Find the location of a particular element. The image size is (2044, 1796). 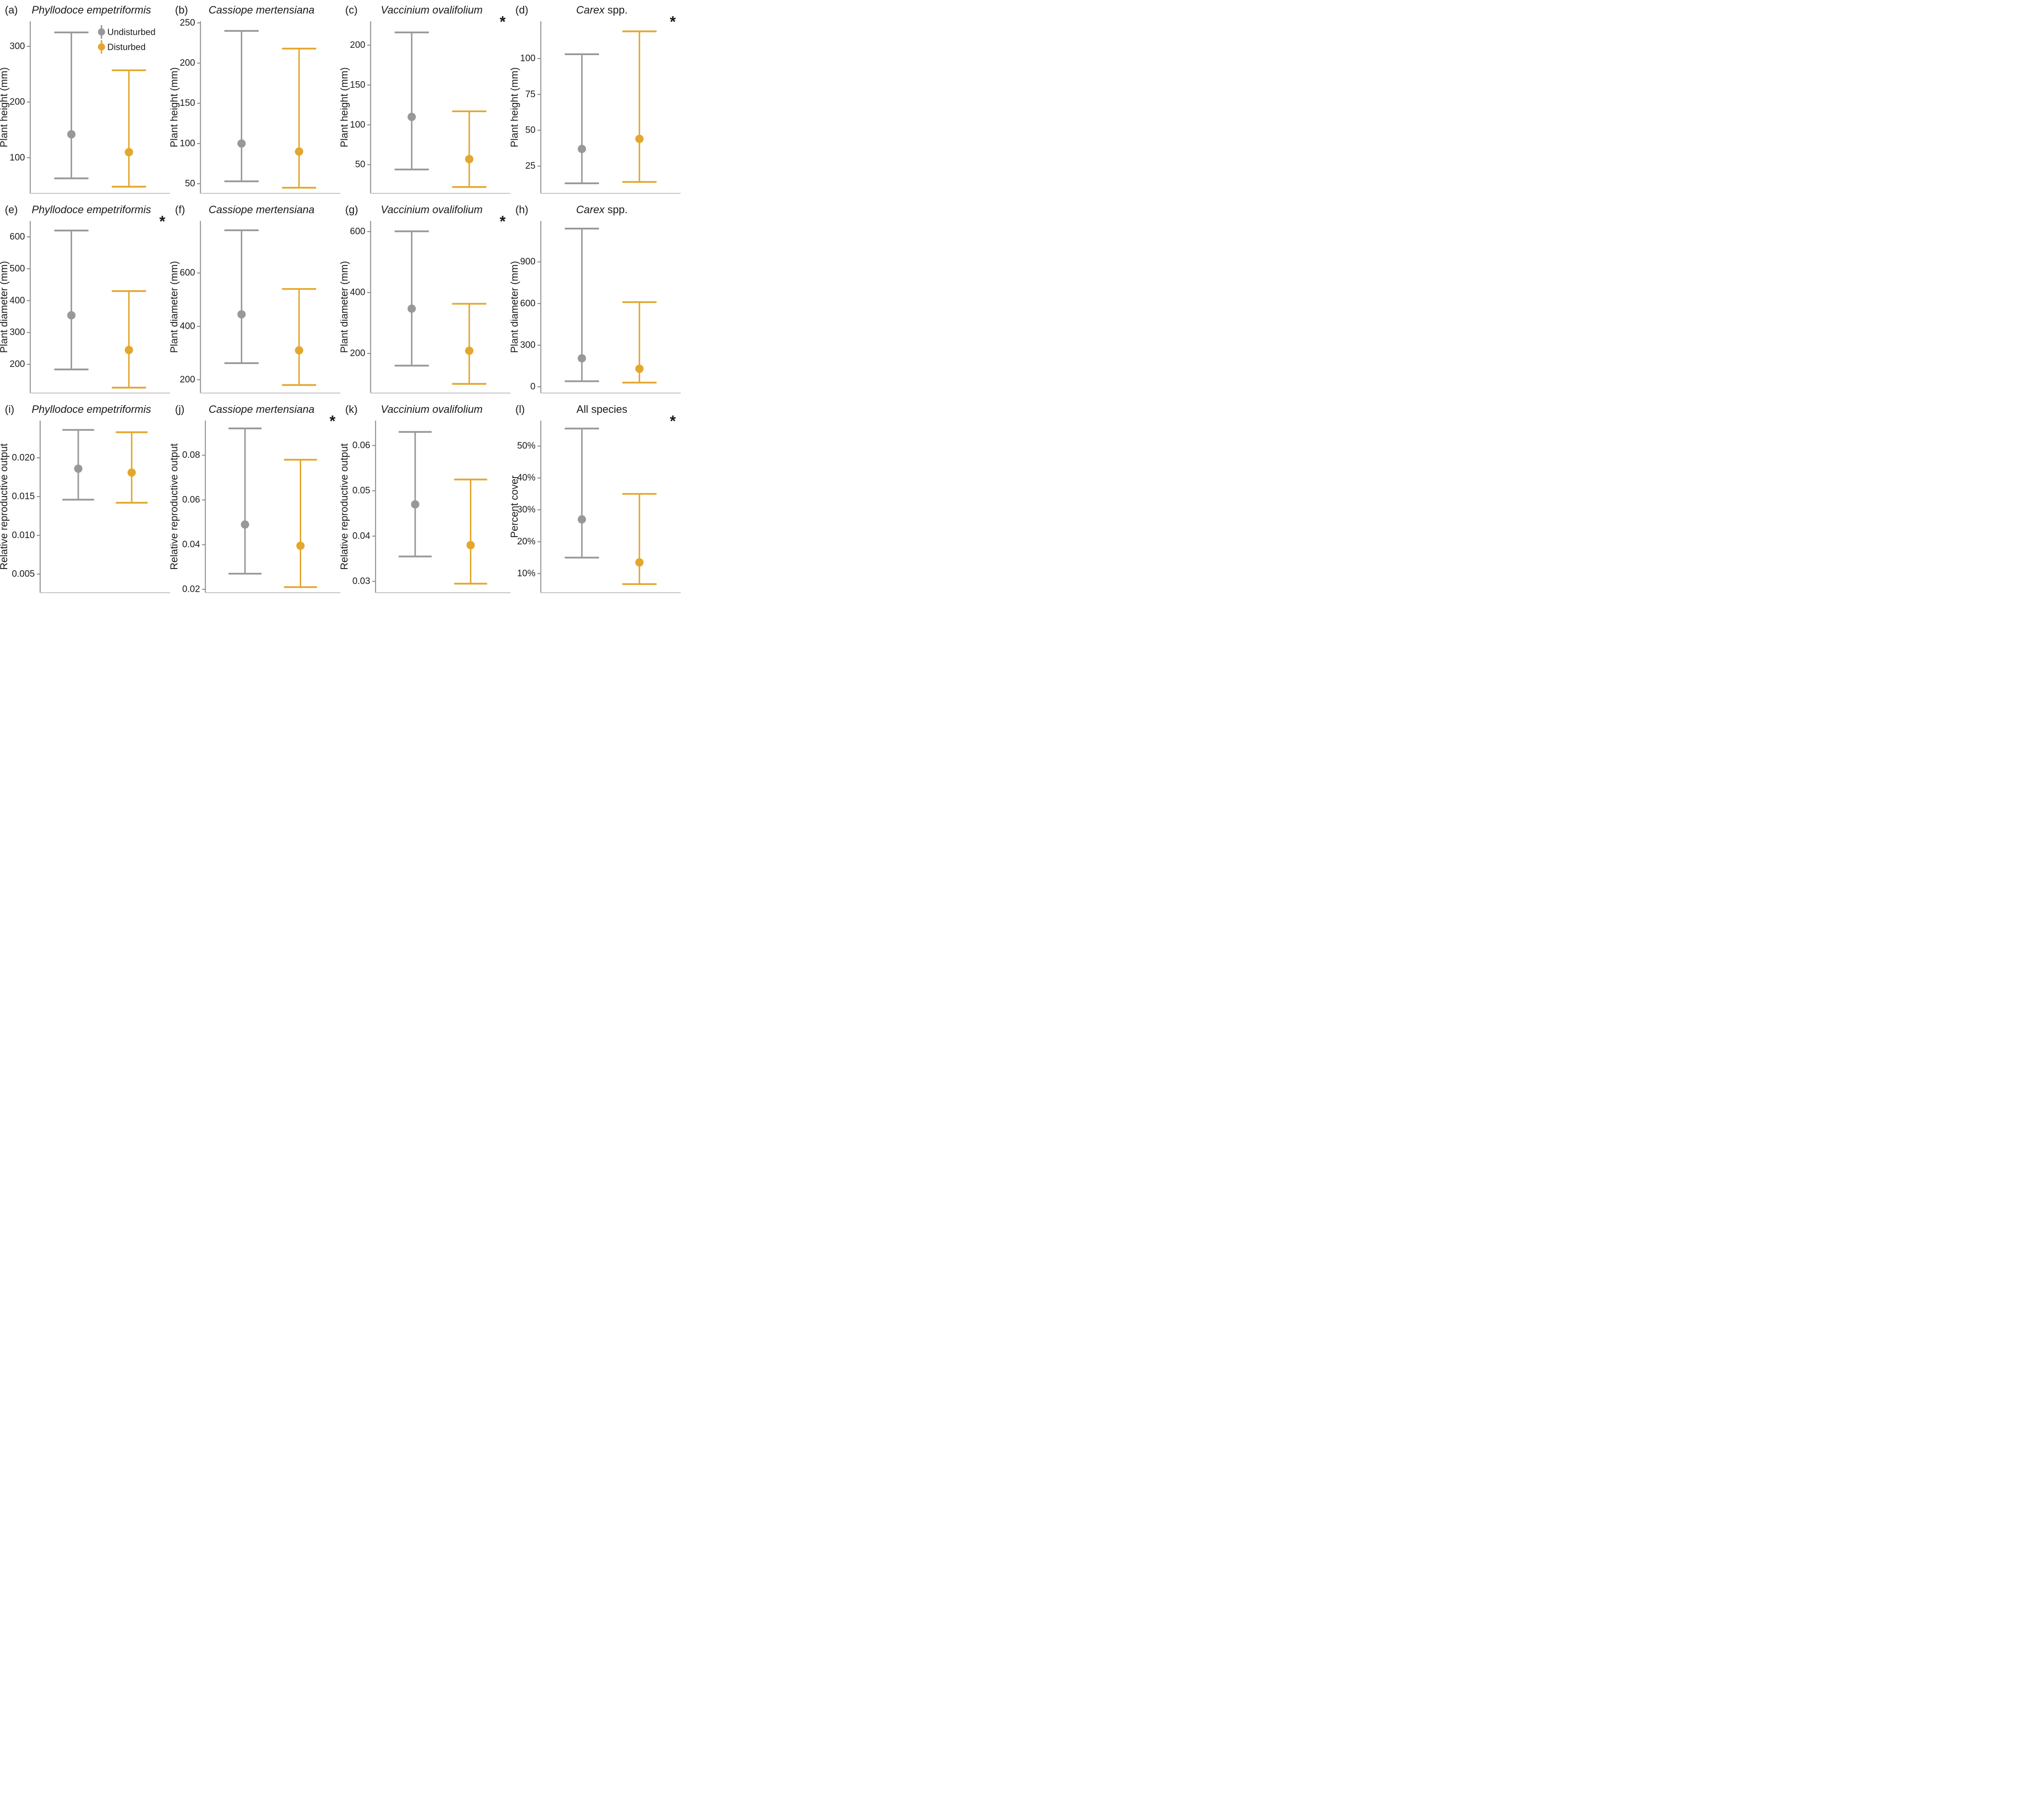

panel-title: Carex spp. is located at coordinates (596, 208).